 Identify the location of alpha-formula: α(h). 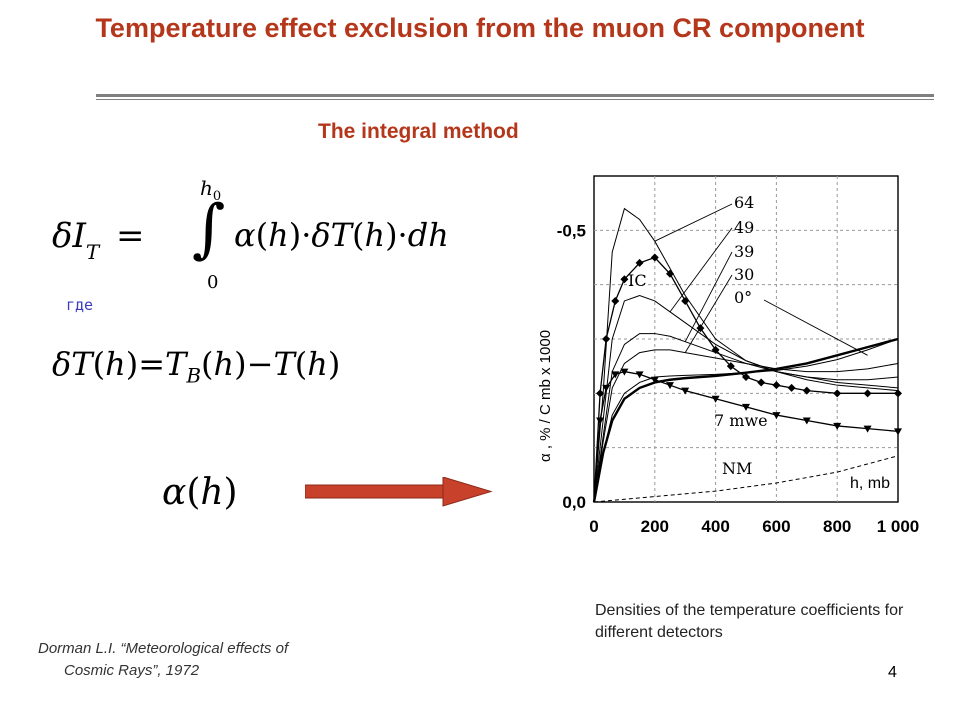
(200, 492).